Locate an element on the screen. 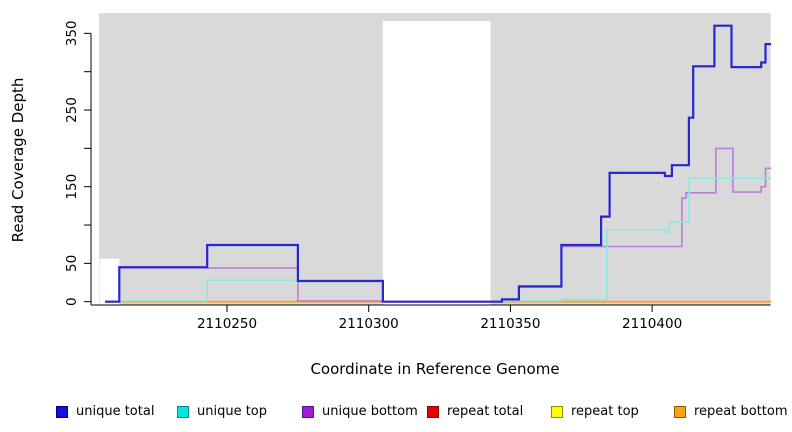 This screenshot has height=432, width=792. legend-item-repeat-total: repeat total is located at coordinates (475, 412).